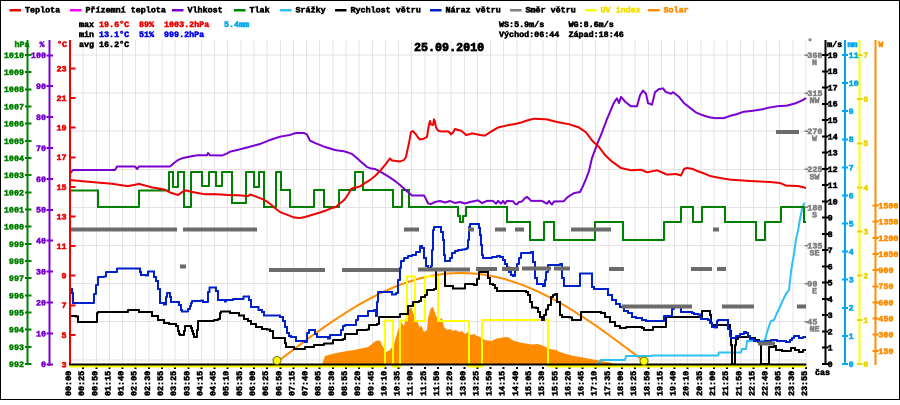 The height and width of the screenshot is (405, 900). What do you see at coordinates (476, 383) in the screenshot?
I see `svg-text: 13:25` at bounding box center [476, 383].